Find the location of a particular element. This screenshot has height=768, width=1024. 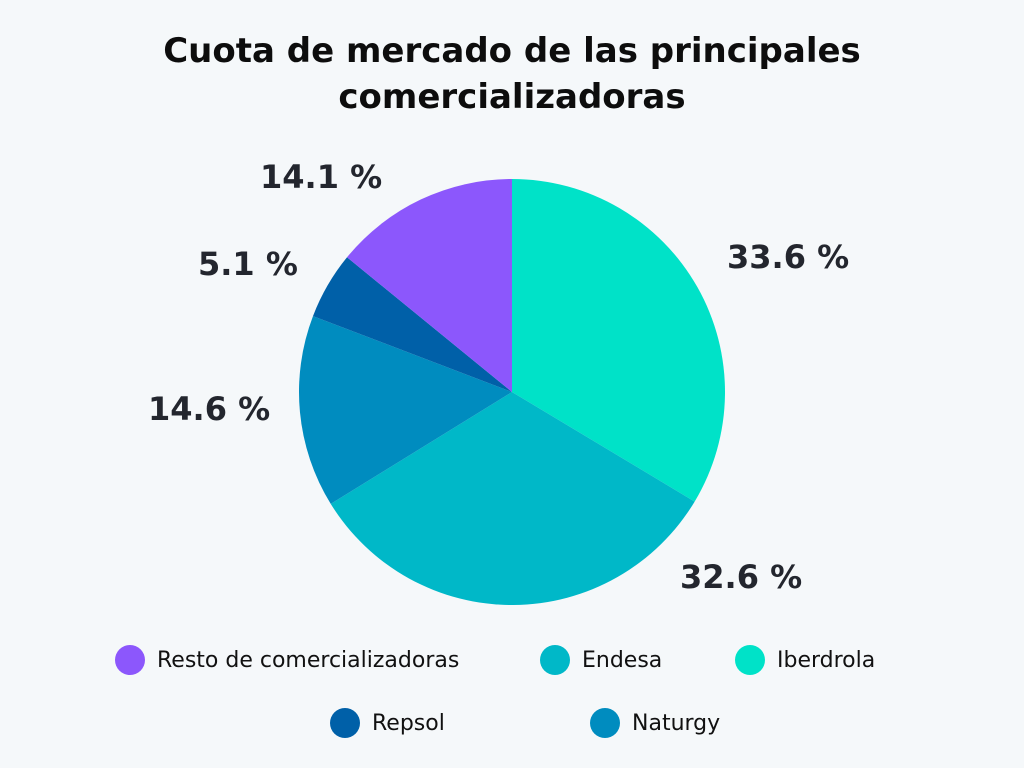

label-naturgy: 14.6 % is located at coordinates (209, 409).